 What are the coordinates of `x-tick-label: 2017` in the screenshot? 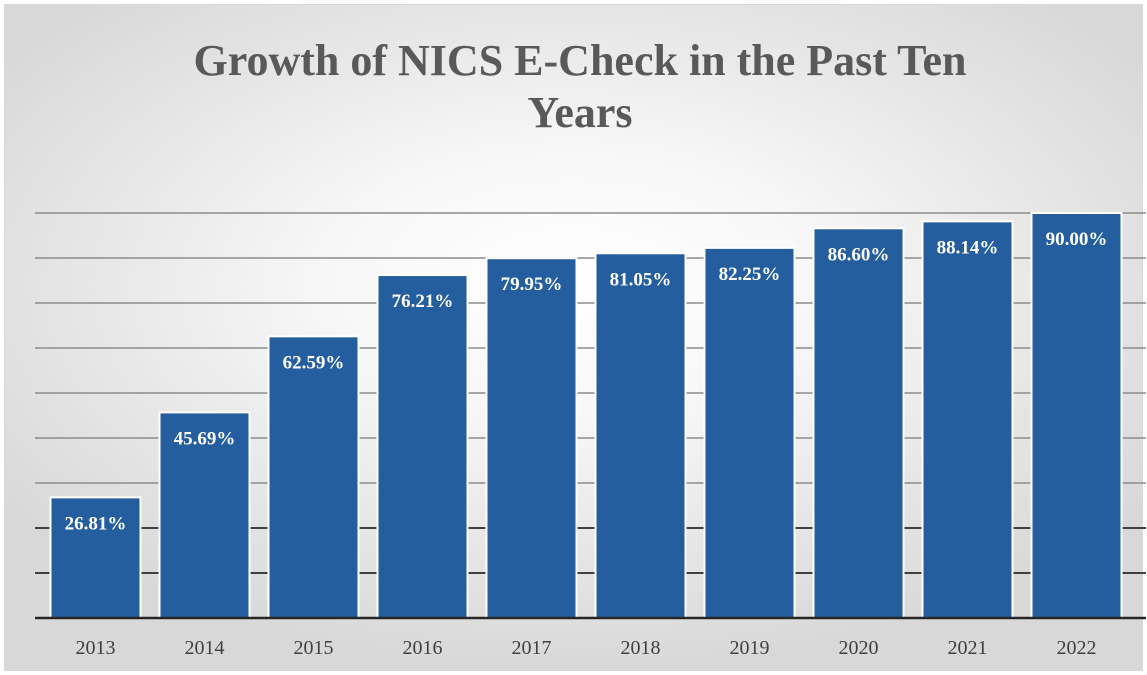 It's located at (532, 648).